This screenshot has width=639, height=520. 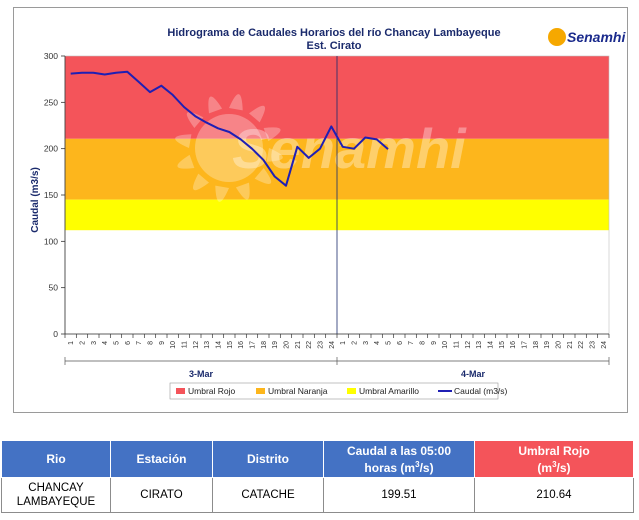 What do you see at coordinates (56, 459) in the screenshot?
I see `header-rio: Rio` at bounding box center [56, 459].